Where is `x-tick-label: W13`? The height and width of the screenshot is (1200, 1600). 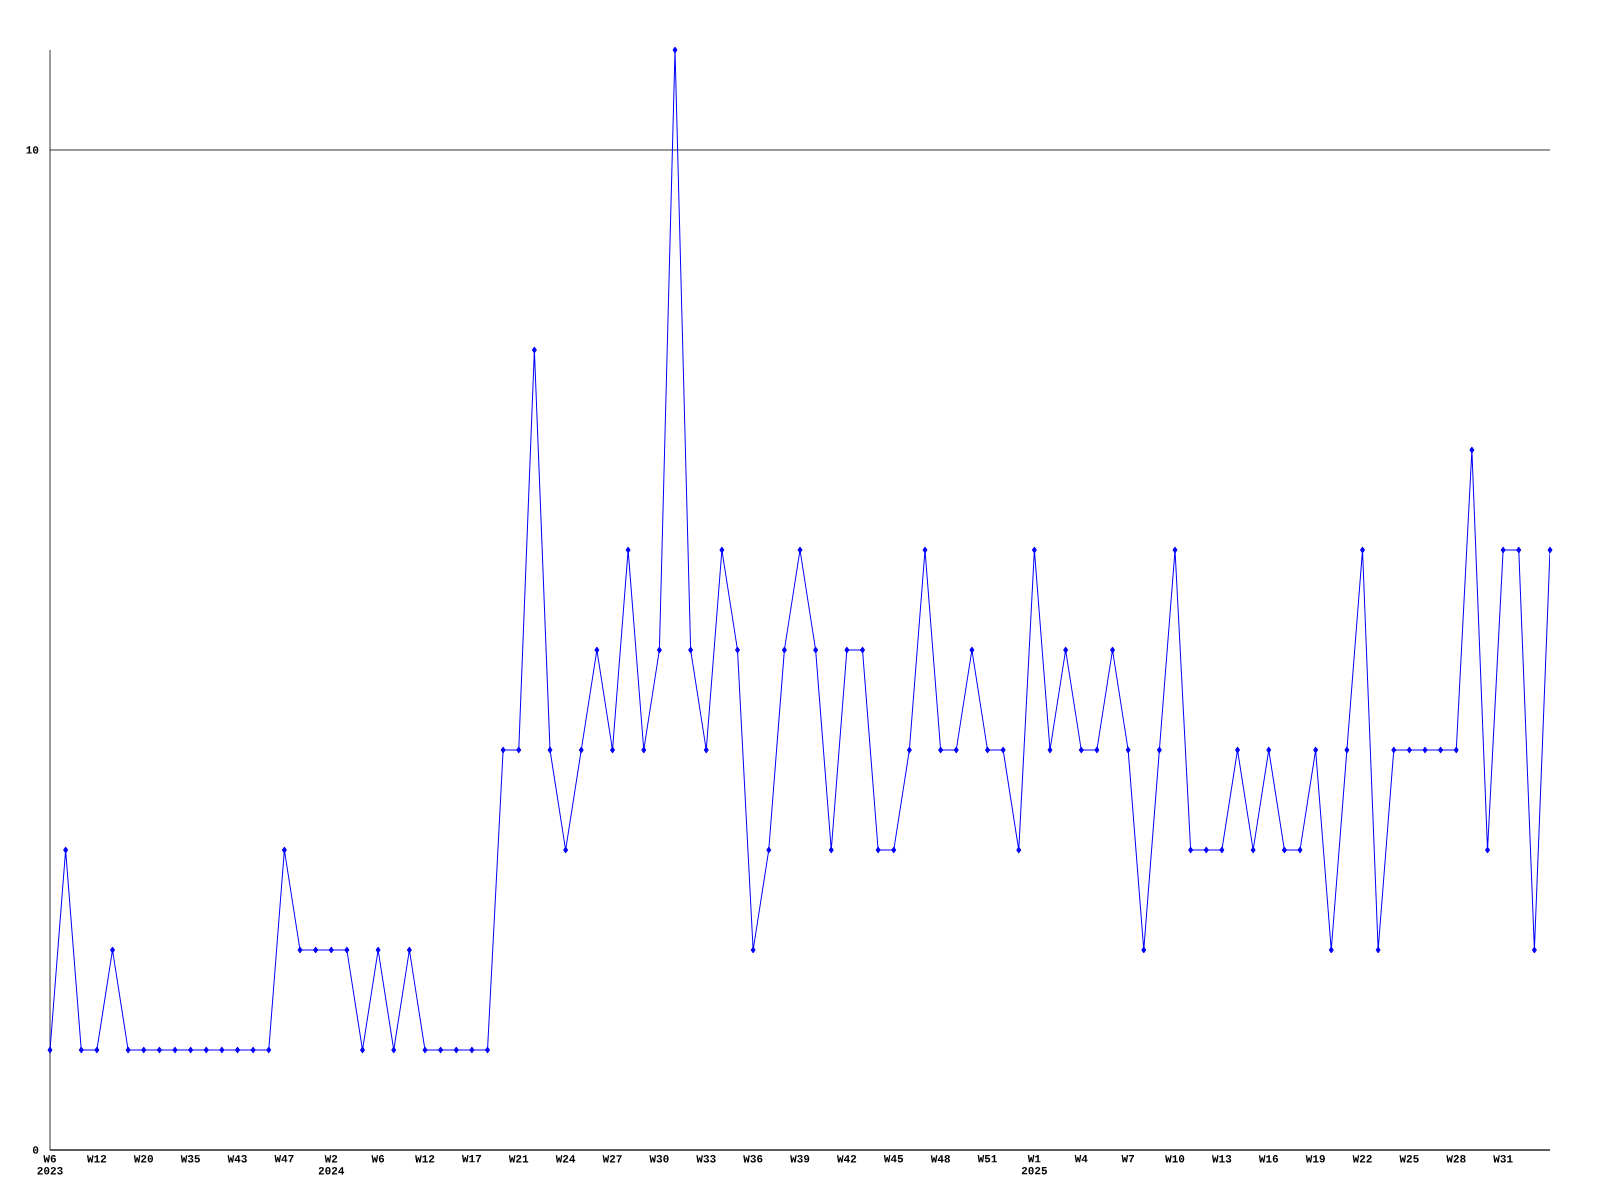 x-tick-label: W13 is located at coordinates (1221, 1159).